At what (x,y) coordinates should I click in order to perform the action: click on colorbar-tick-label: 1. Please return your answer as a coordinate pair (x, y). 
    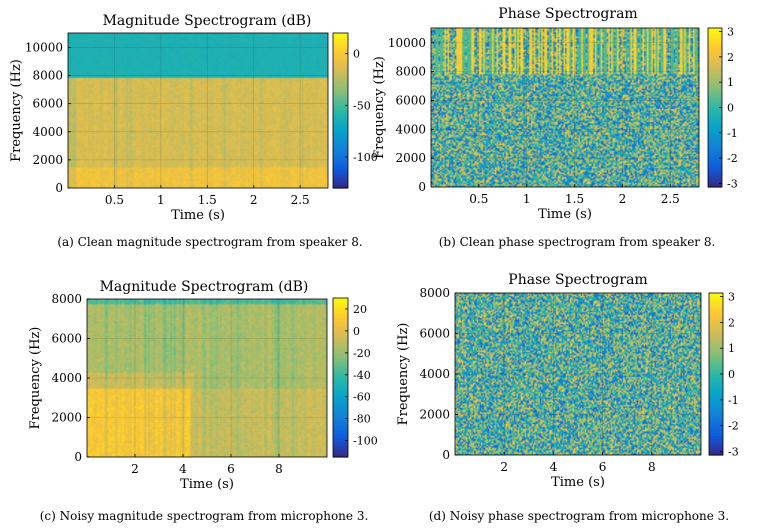
    Looking at the image, I should click on (731, 348).